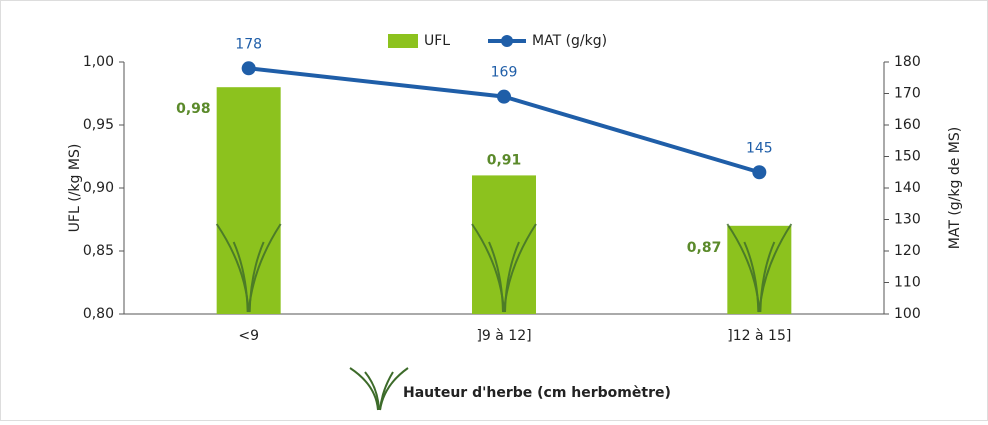  I want to click on y2-tick-label: 170, so click(907, 94).